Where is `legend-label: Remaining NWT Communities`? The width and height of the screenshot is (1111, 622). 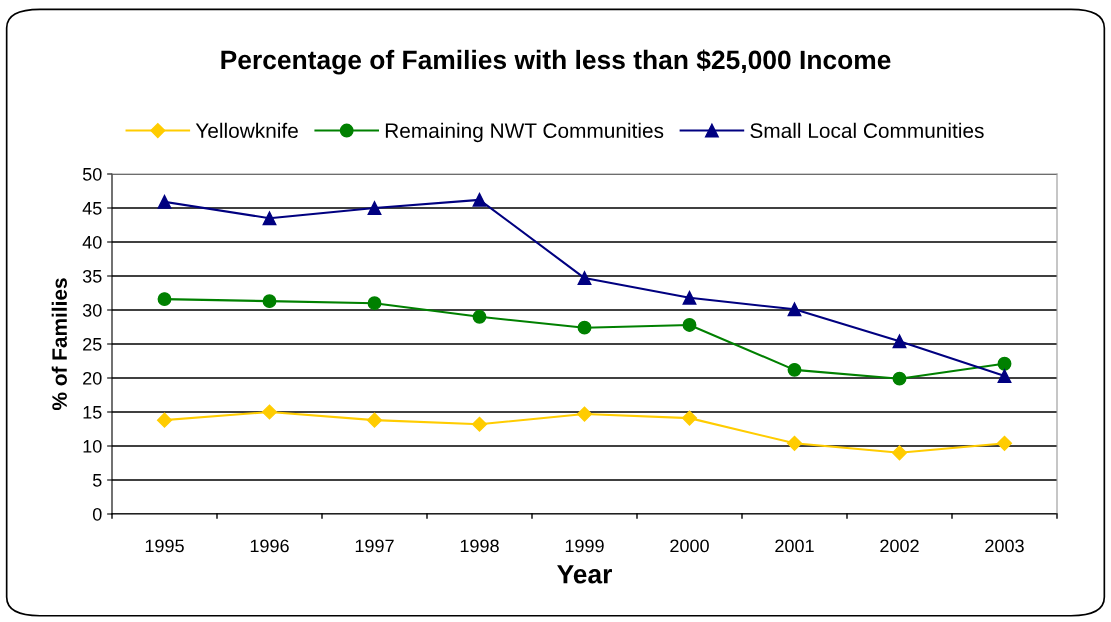 legend-label: Remaining NWT Communities is located at coordinates (524, 132).